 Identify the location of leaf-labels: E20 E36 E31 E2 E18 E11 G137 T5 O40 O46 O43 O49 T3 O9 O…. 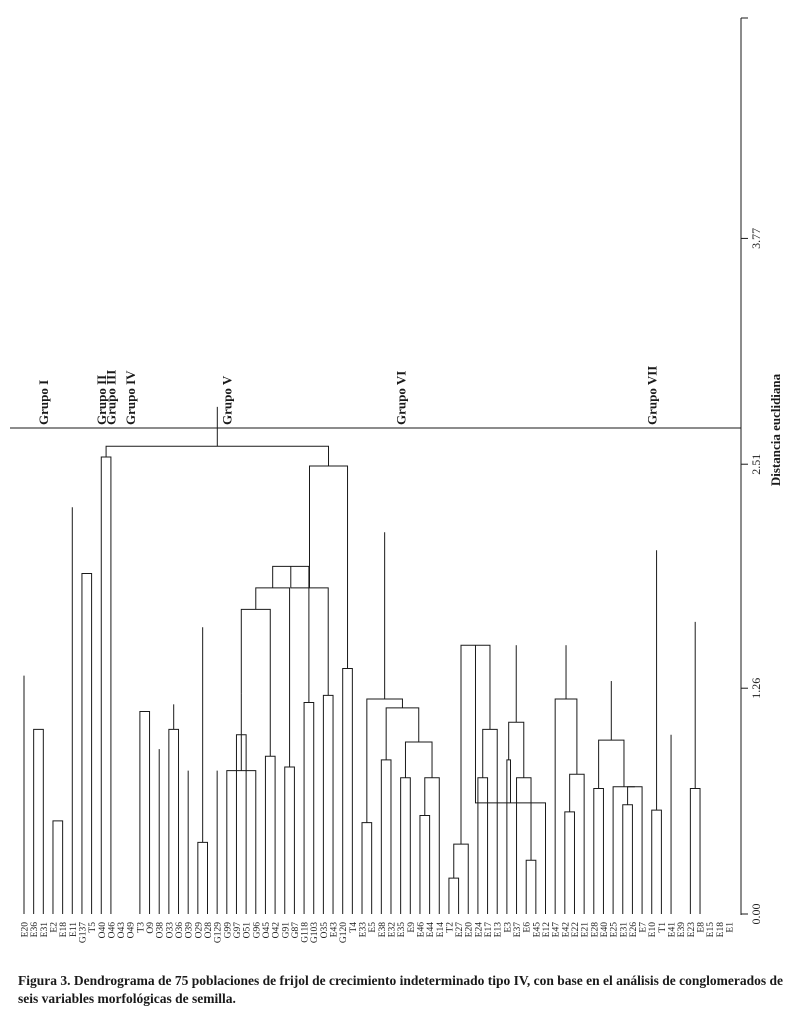
(378, 932).